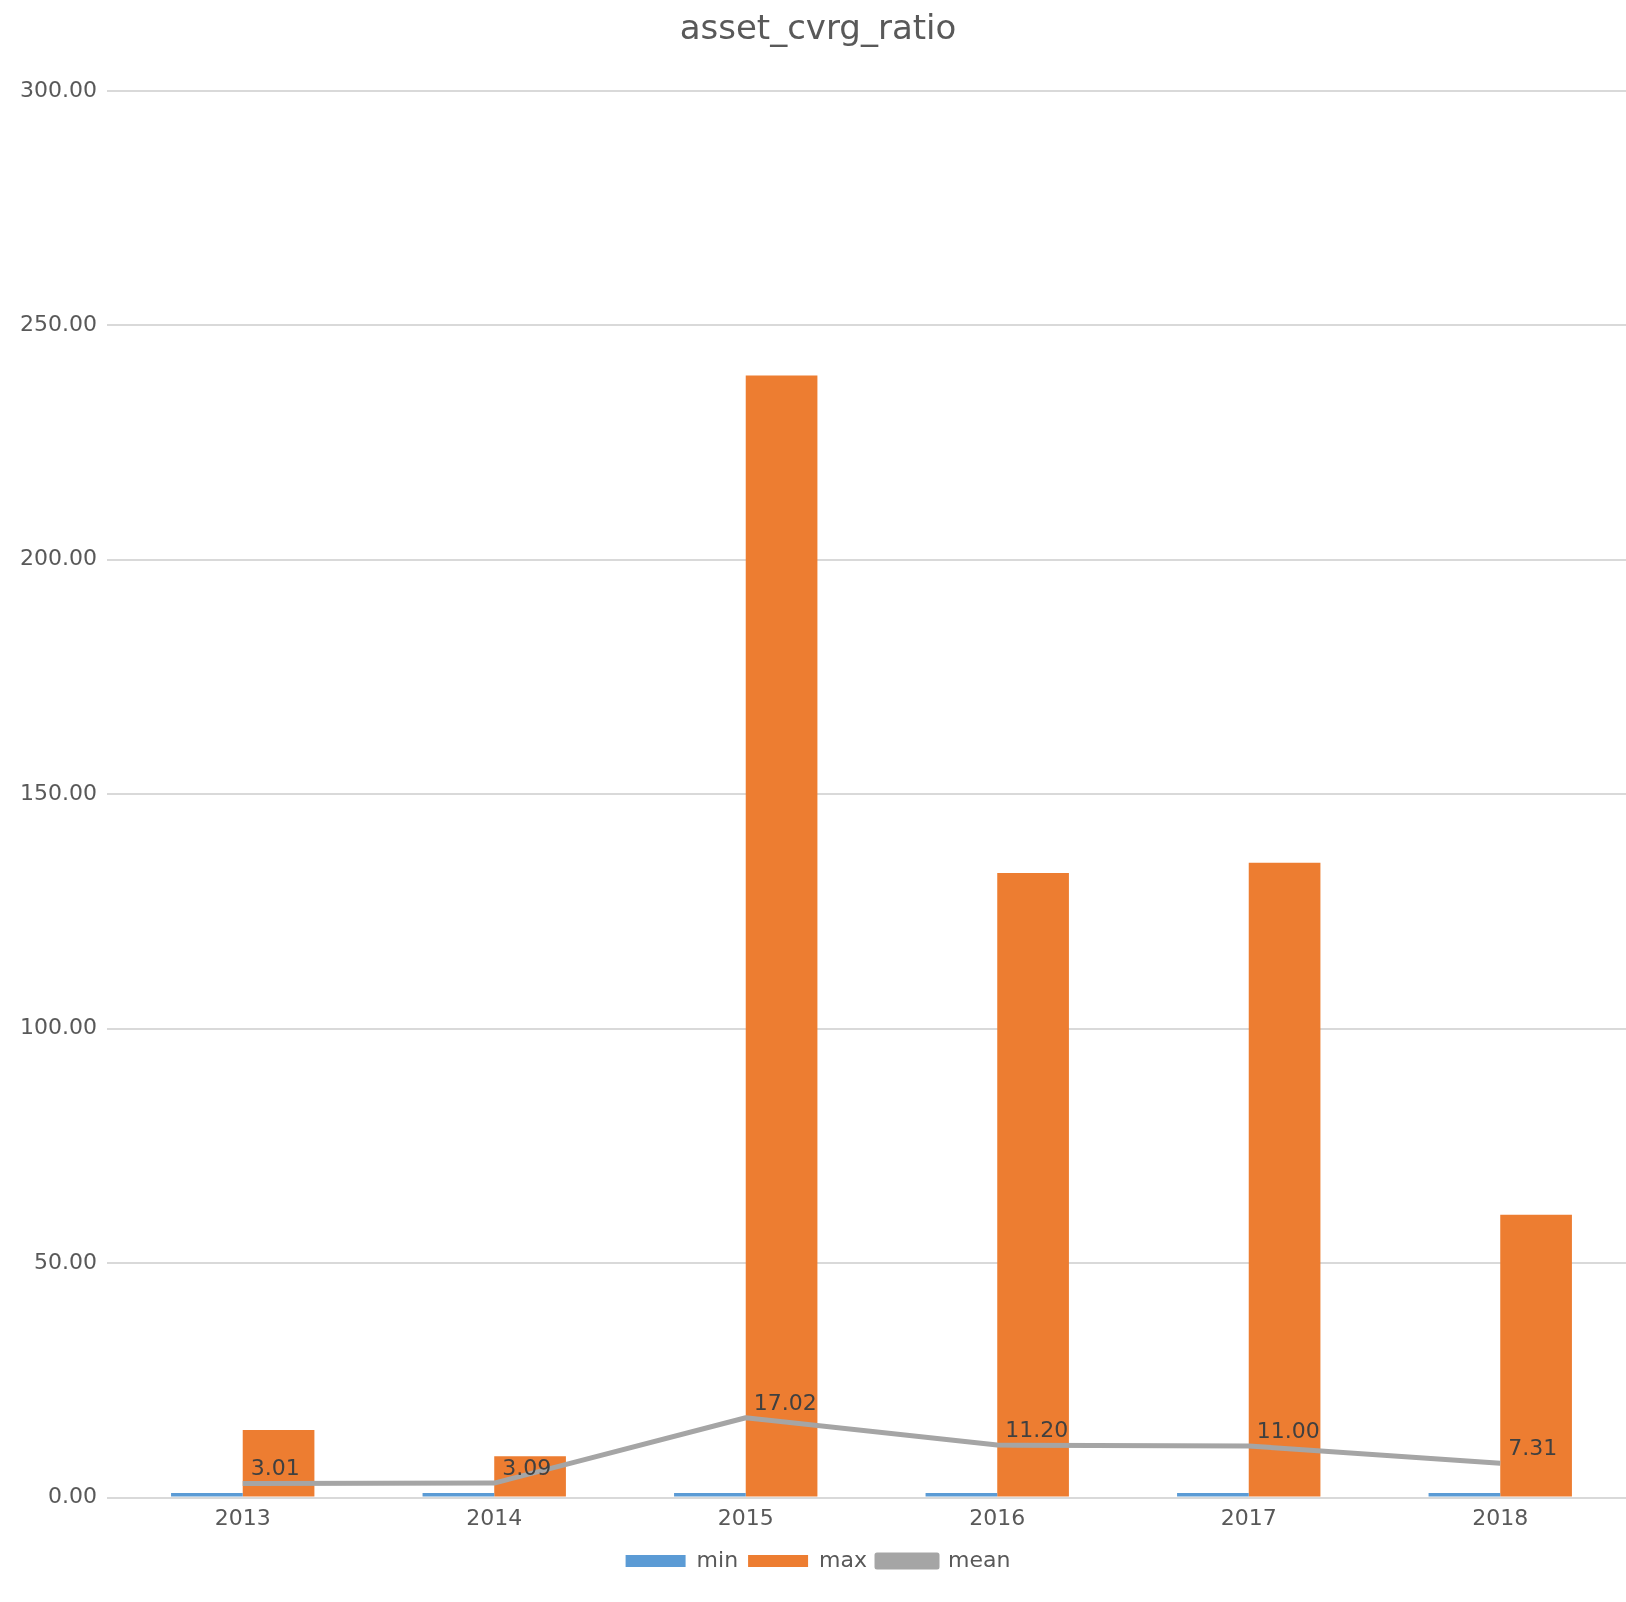 This screenshot has width=1626, height=1602. Describe the element at coordinates (745, 1517) in the screenshot. I see `x-tick-label: 2015` at that location.